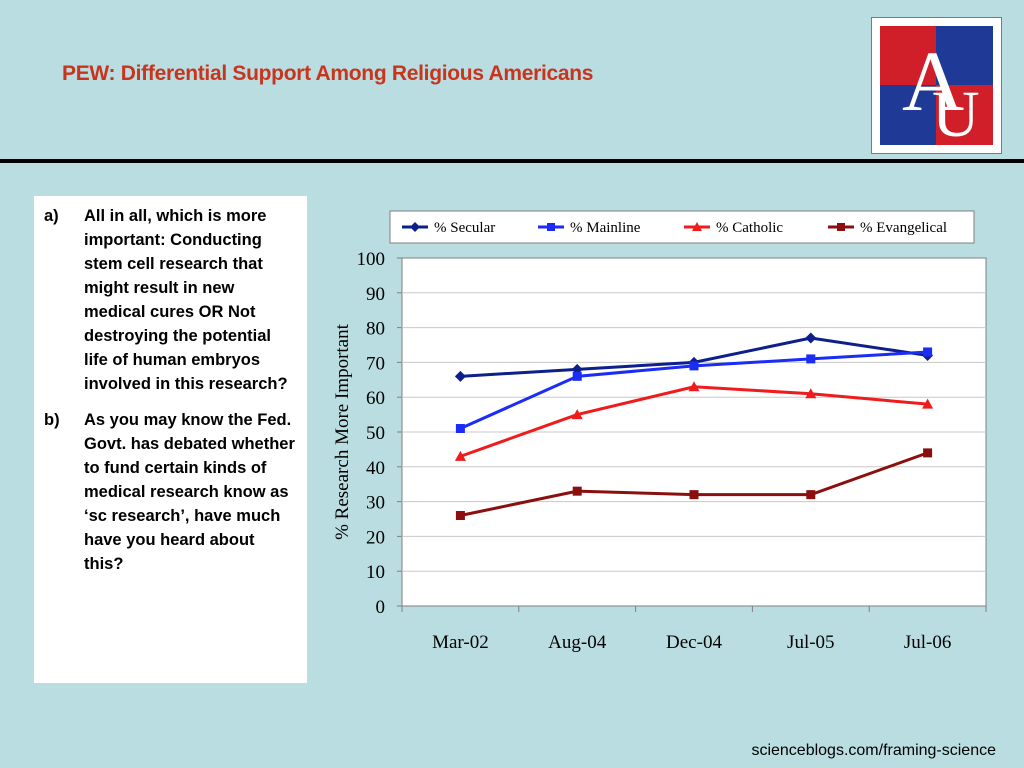 The height and width of the screenshot is (768, 1024). What do you see at coordinates (375, 363) in the screenshot?
I see `y-tick-label: 70` at bounding box center [375, 363].